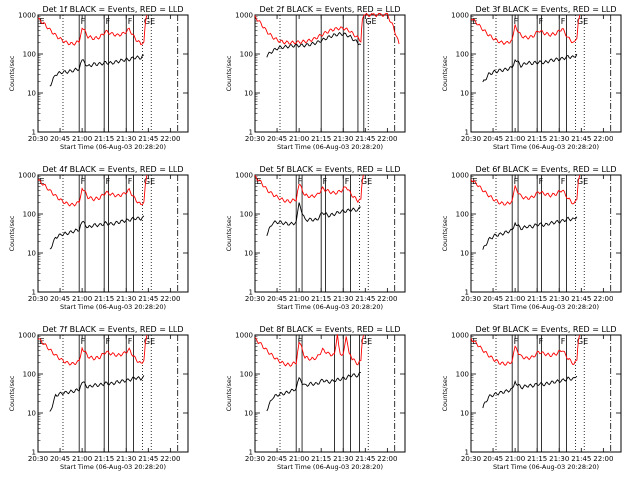  Describe the element at coordinates (545, 9) in the screenshot. I see `panel-title: Det 3f BLACK = Events, RED = LLD` at that location.